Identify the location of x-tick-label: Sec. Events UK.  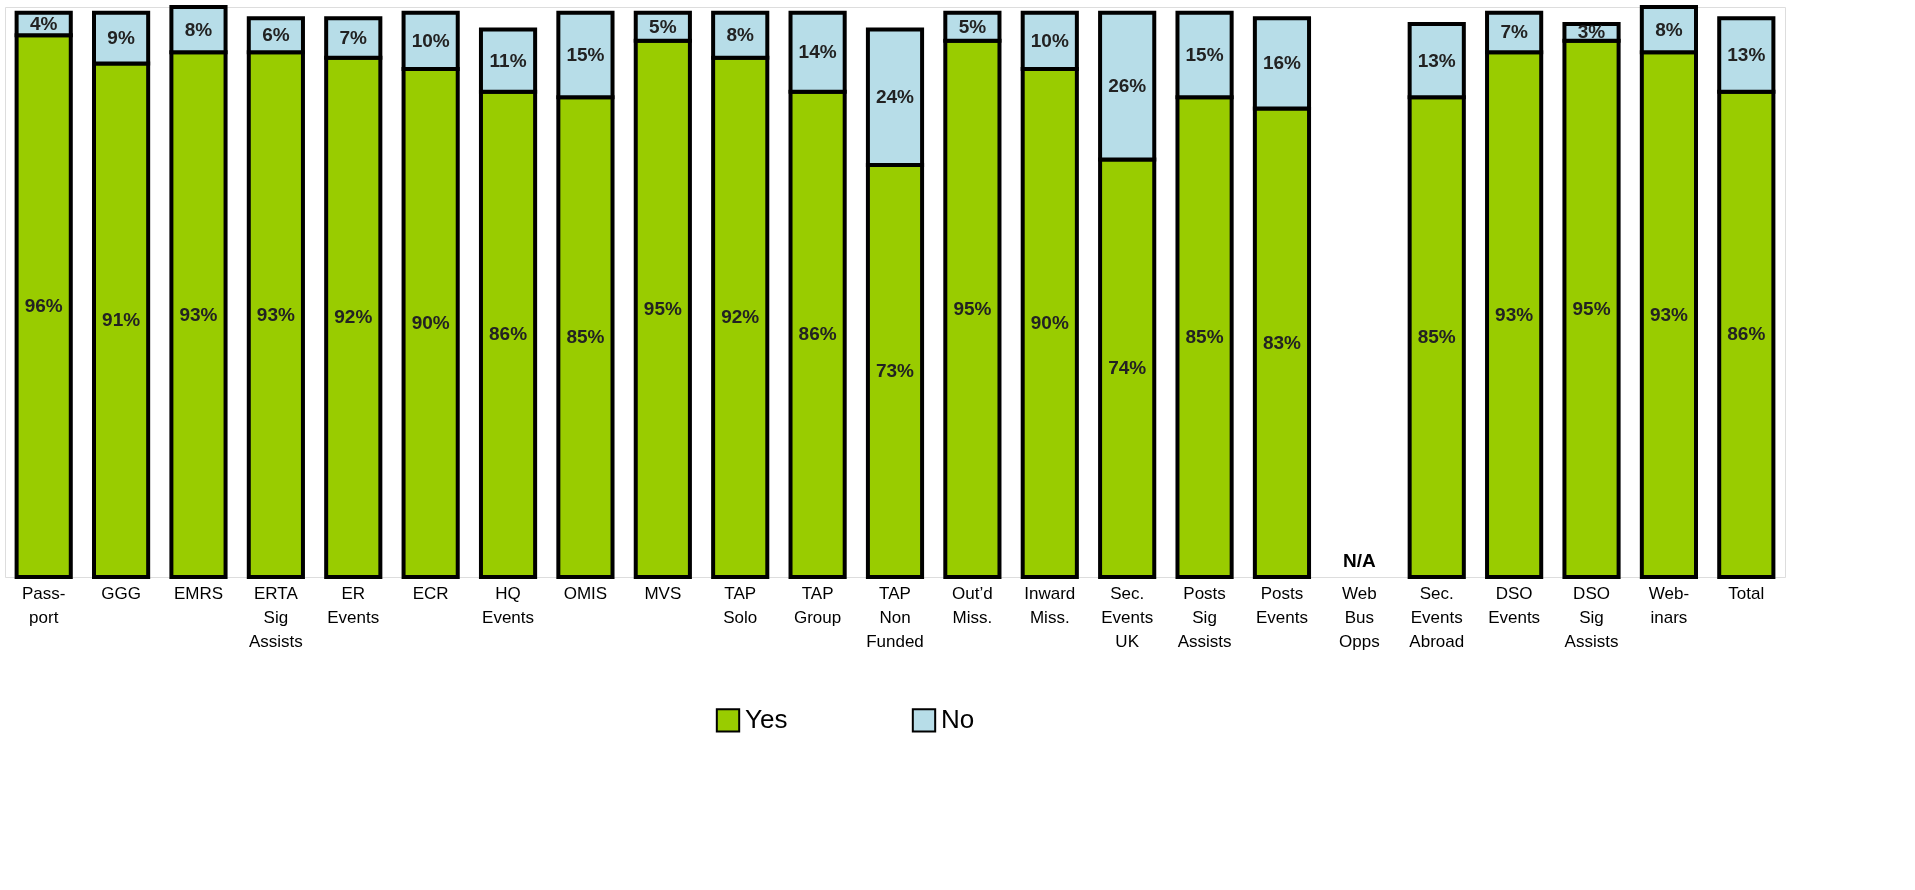
(1127, 617).